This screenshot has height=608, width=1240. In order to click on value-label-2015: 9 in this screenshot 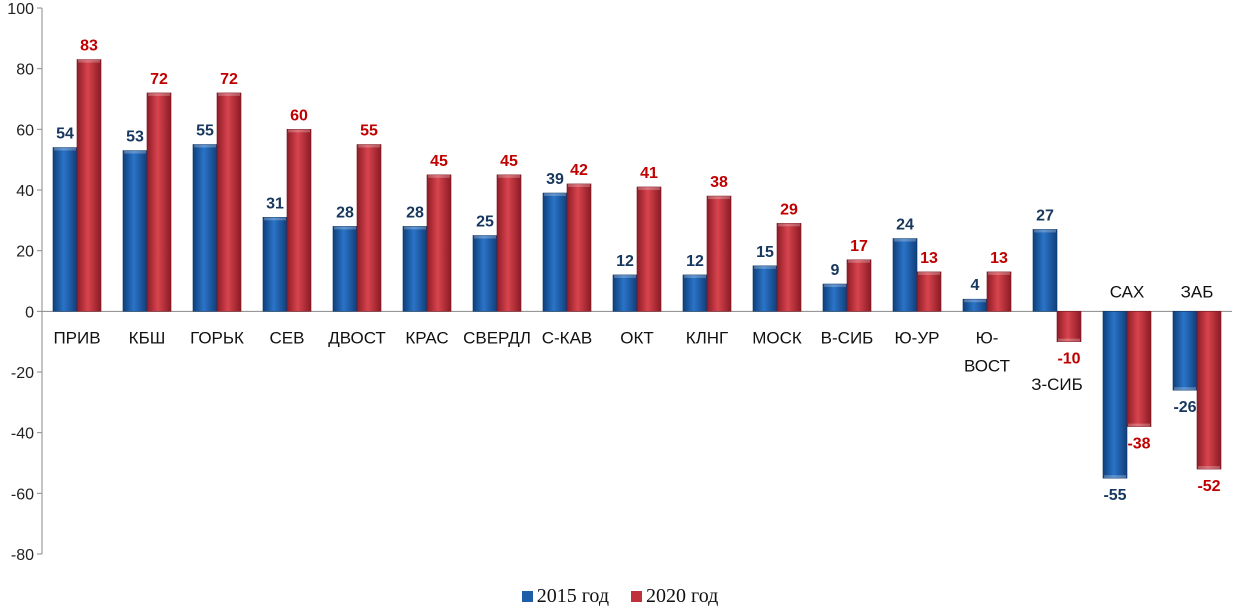, I will do `click(835, 270)`.